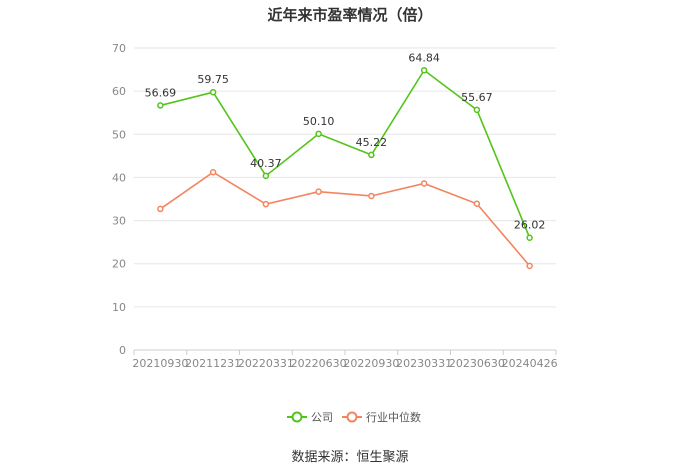 The height and width of the screenshot is (473, 700). I want to click on y-tick-label: 20, so click(119, 264).